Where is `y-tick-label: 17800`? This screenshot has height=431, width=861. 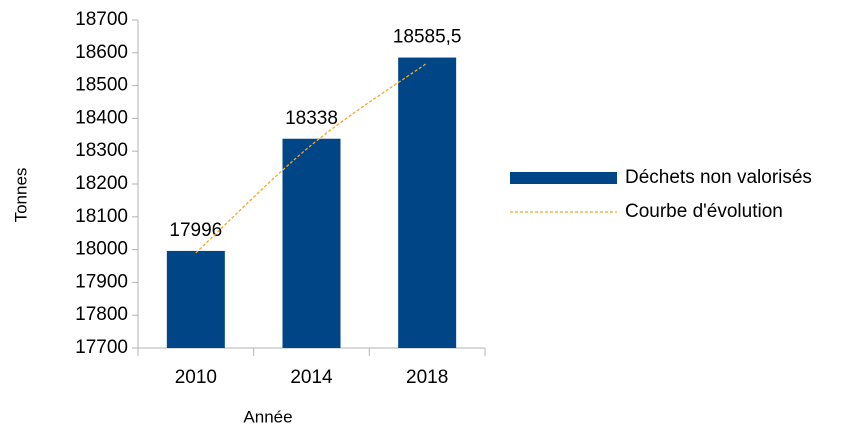 y-tick-label: 17800 is located at coordinates (101, 314).